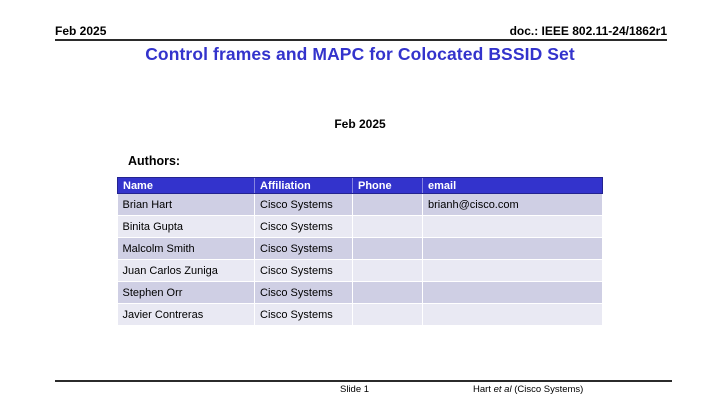  I want to click on table-cell: Brian Hart, so click(186, 204).